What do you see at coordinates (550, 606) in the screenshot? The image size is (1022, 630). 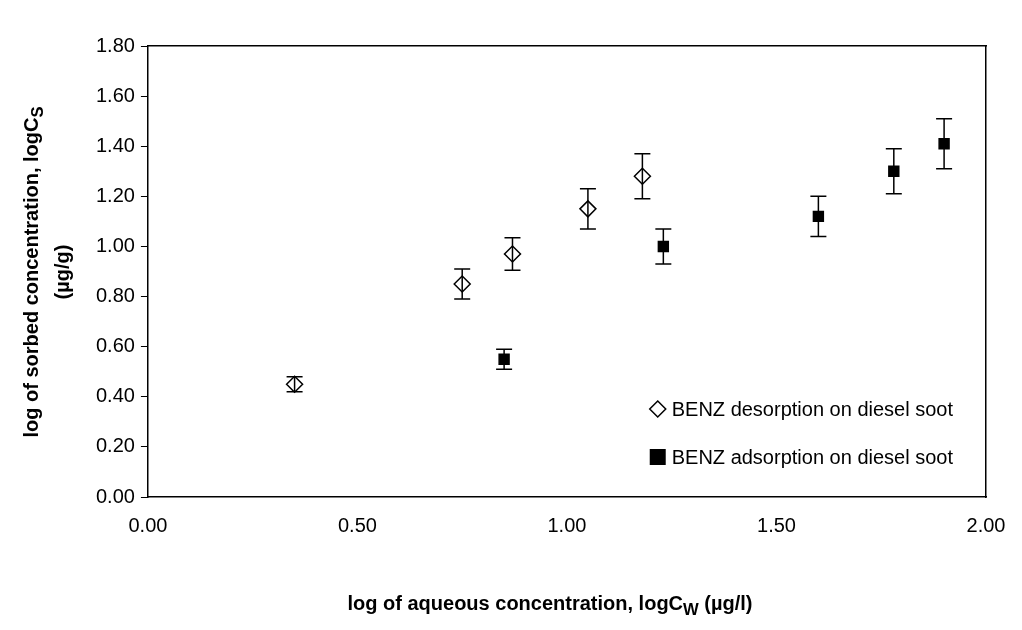 I see `x-axis-title: log of aqueous concentration, logC$_{W}$ (µg/l)` at bounding box center [550, 606].